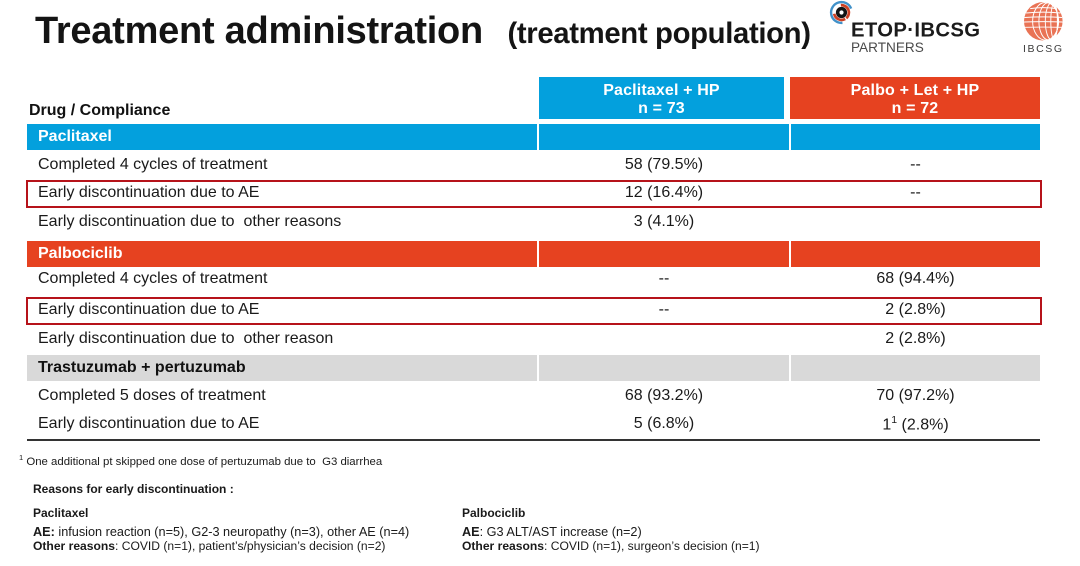 The height and width of the screenshot is (566, 1080). What do you see at coordinates (915, 31) in the screenshot?
I see `svg-text: ETOP·IBCSG` at bounding box center [915, 31].